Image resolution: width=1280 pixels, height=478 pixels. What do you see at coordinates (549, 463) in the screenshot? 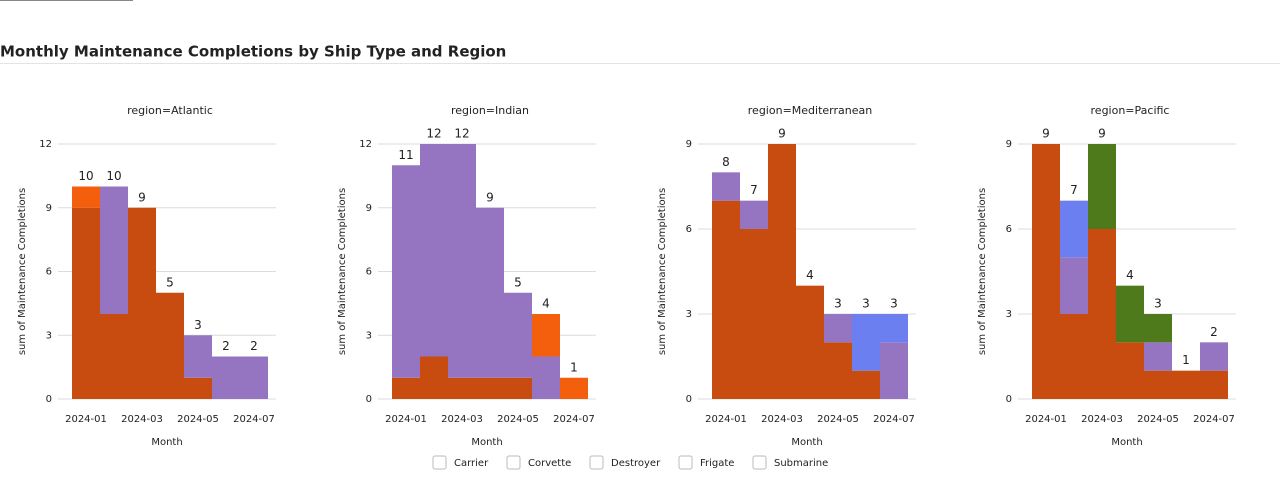
I see `legend-label: Corvette` at bounding box center [549, 463].